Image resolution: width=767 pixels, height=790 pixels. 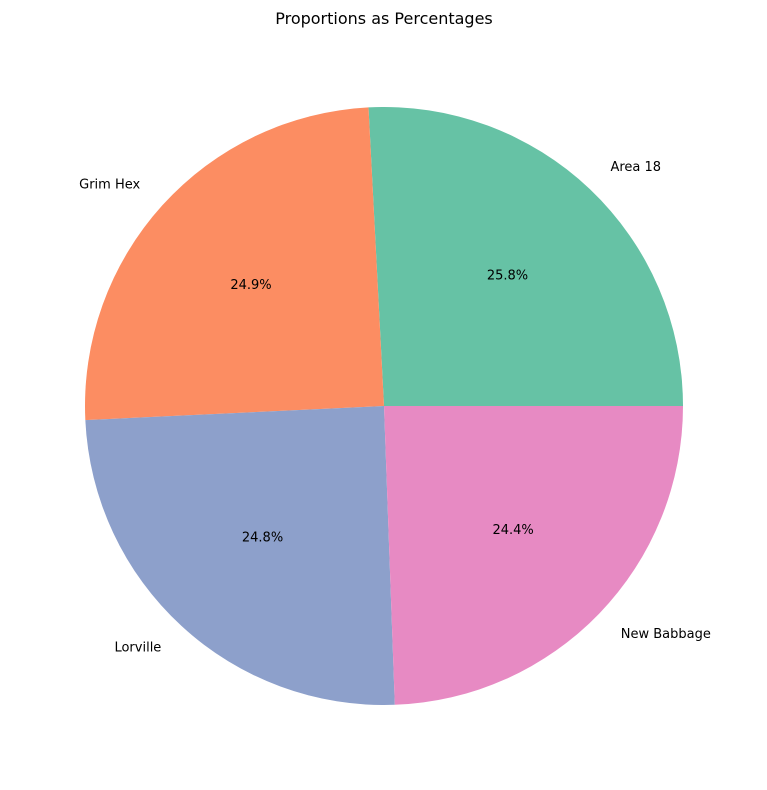 I want to click on slice-label-lorville: Lorville, so click(x=137, y=648).